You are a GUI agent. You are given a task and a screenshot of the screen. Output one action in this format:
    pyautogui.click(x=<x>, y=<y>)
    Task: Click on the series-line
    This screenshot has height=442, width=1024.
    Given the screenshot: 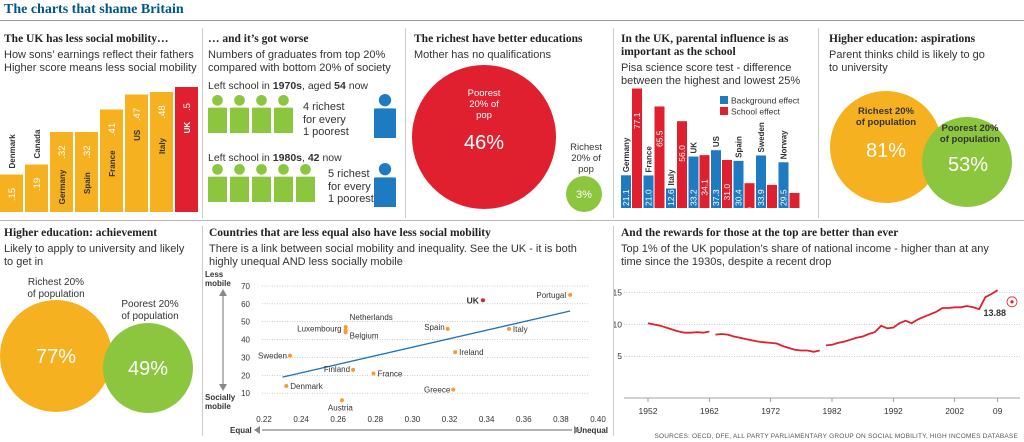 What is the action you would take?
    pyautogui.click(x=912, y=318)
    